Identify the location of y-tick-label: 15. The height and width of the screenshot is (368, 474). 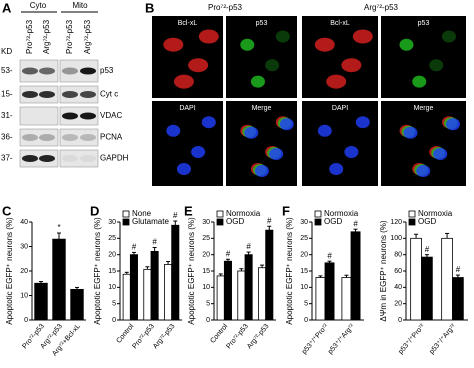
(304, 271).